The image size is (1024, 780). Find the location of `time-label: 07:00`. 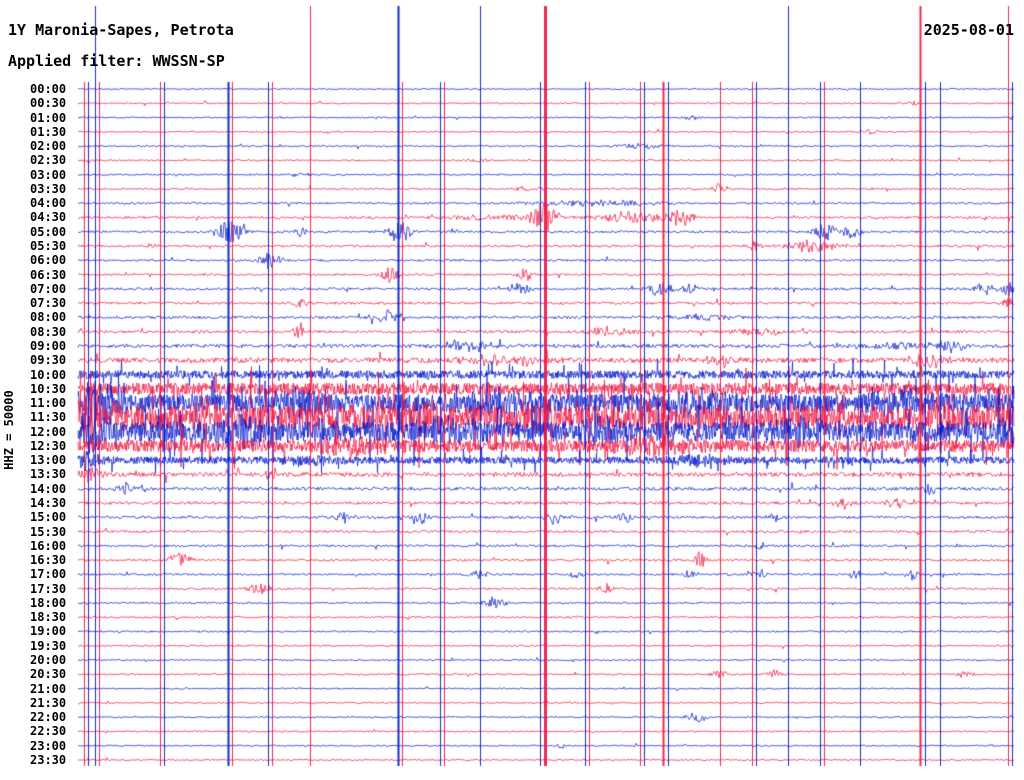

time-label: 07:00 is located at coordinates (48, 288).